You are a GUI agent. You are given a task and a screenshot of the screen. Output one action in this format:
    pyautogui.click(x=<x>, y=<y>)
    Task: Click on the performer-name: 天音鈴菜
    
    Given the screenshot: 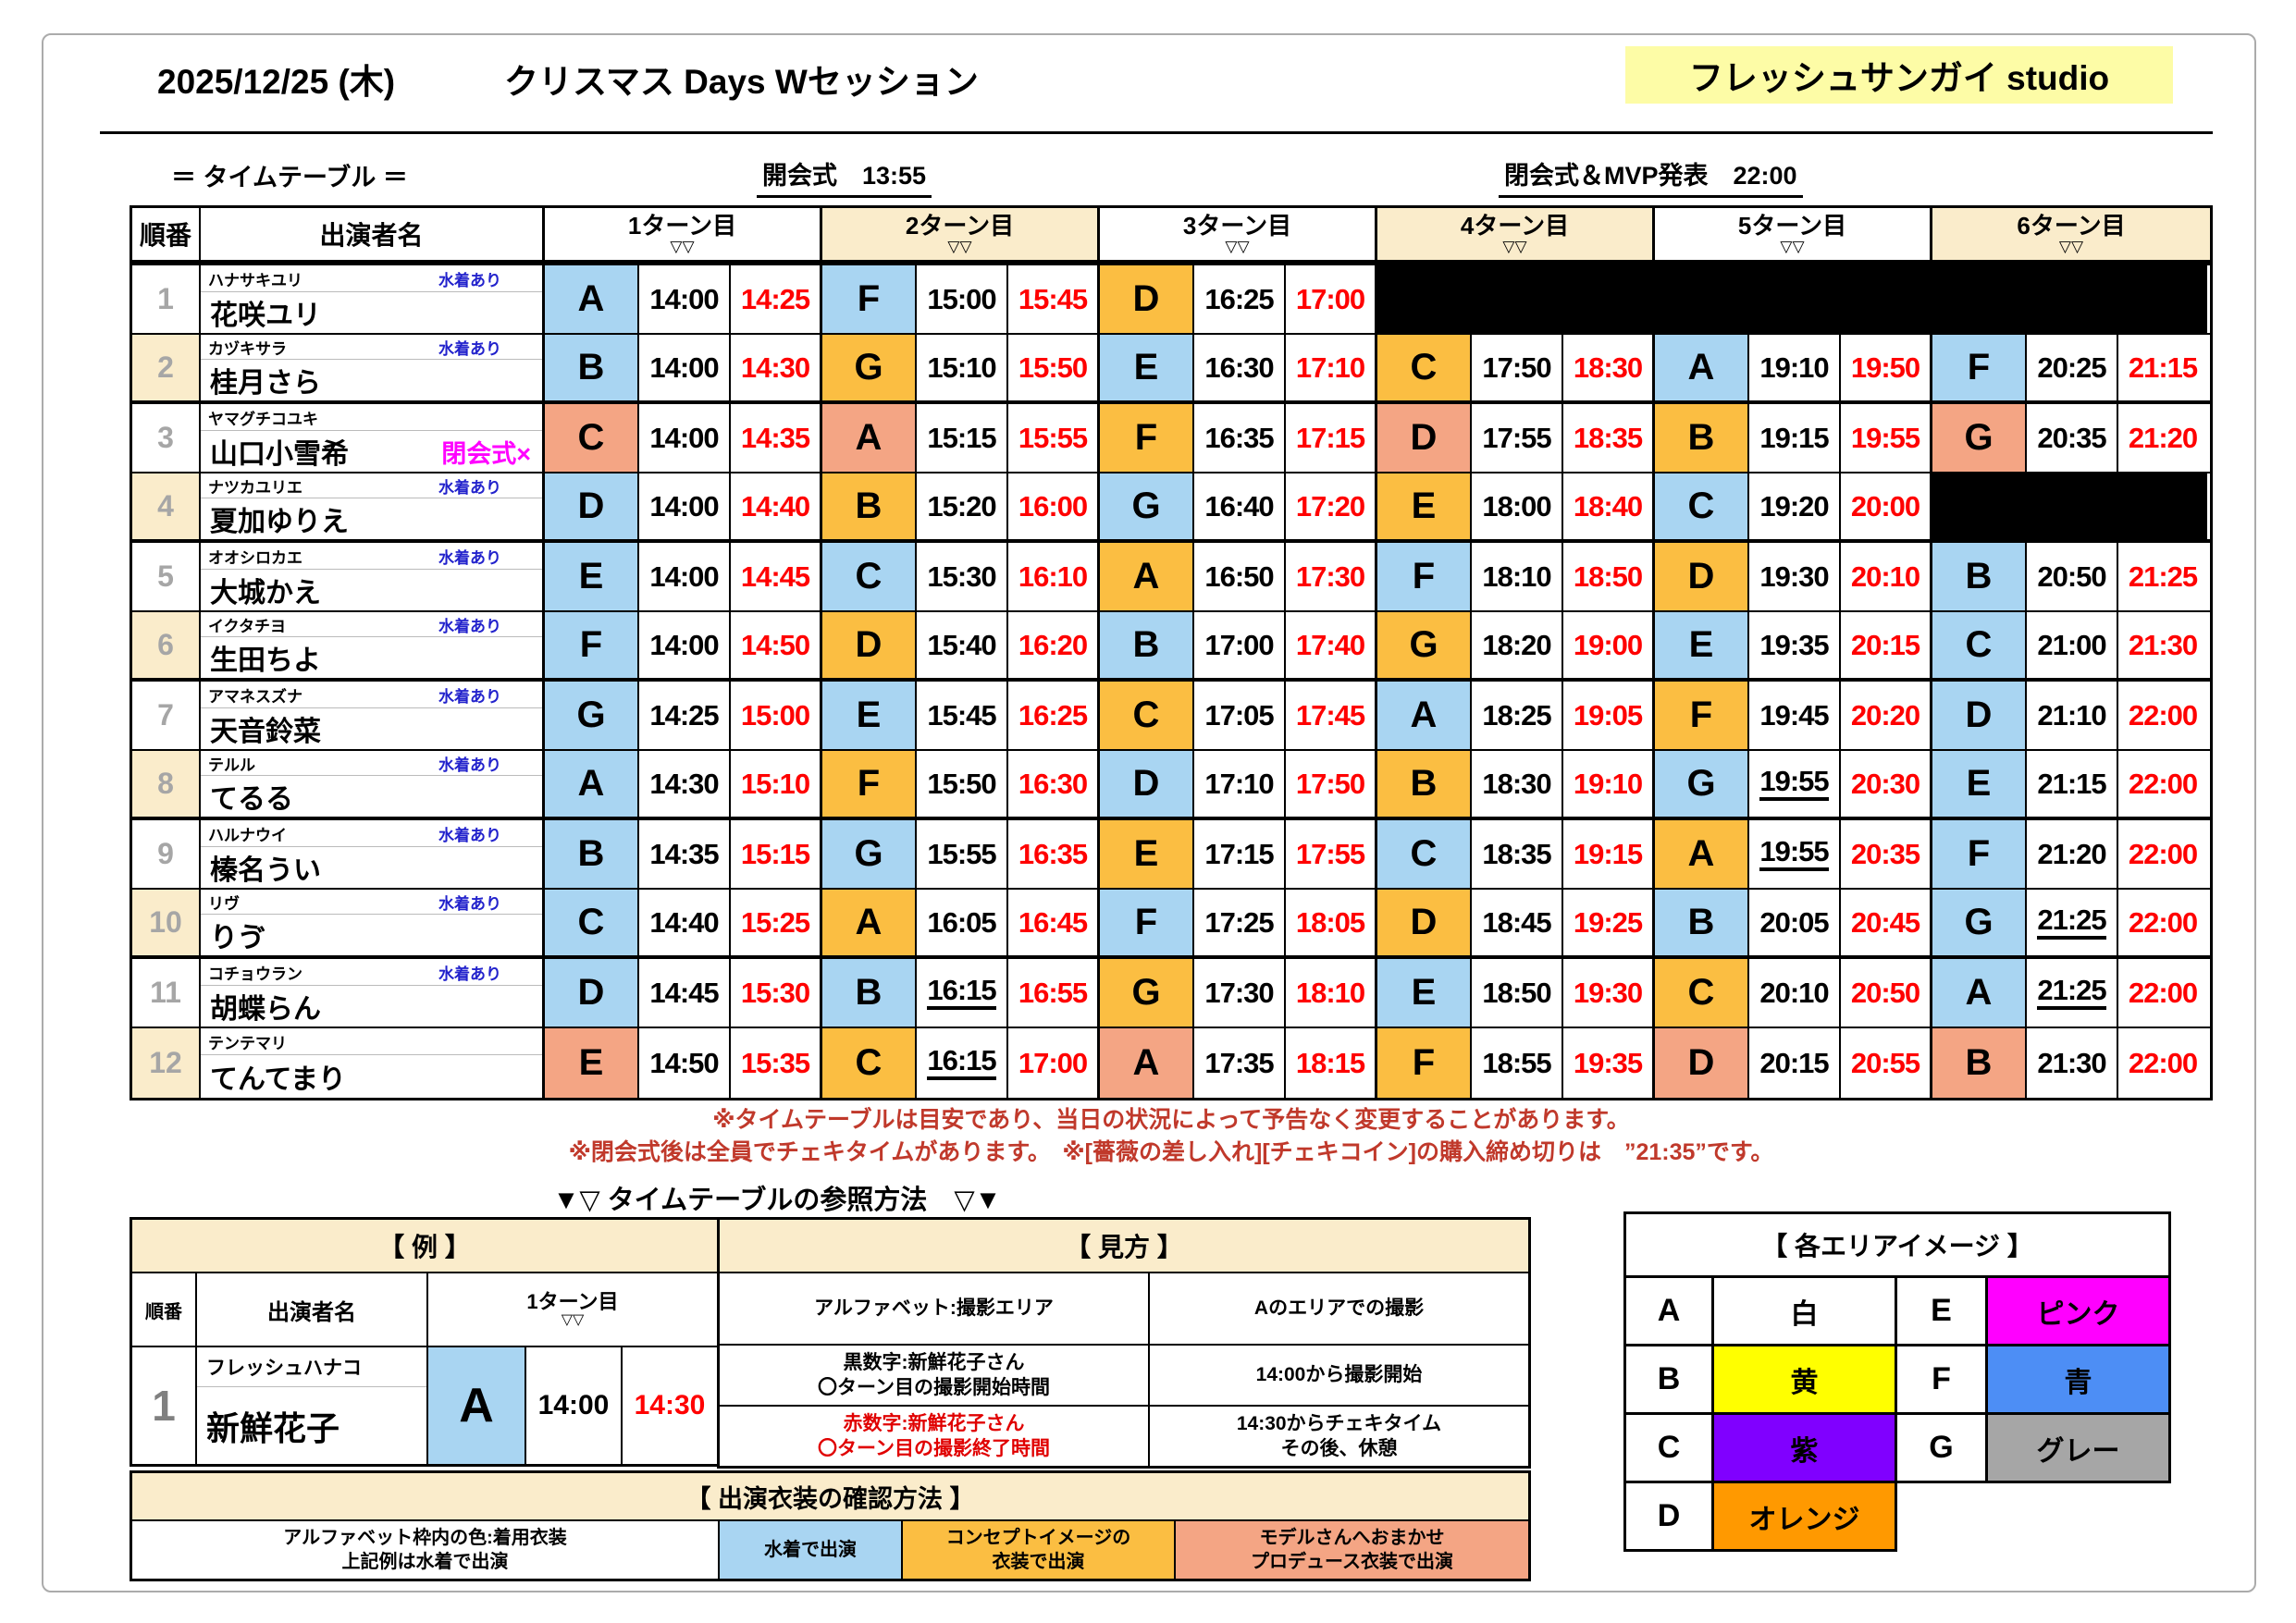 What is the action you would take?
    pyautogui.click(x=265, y=732)
    